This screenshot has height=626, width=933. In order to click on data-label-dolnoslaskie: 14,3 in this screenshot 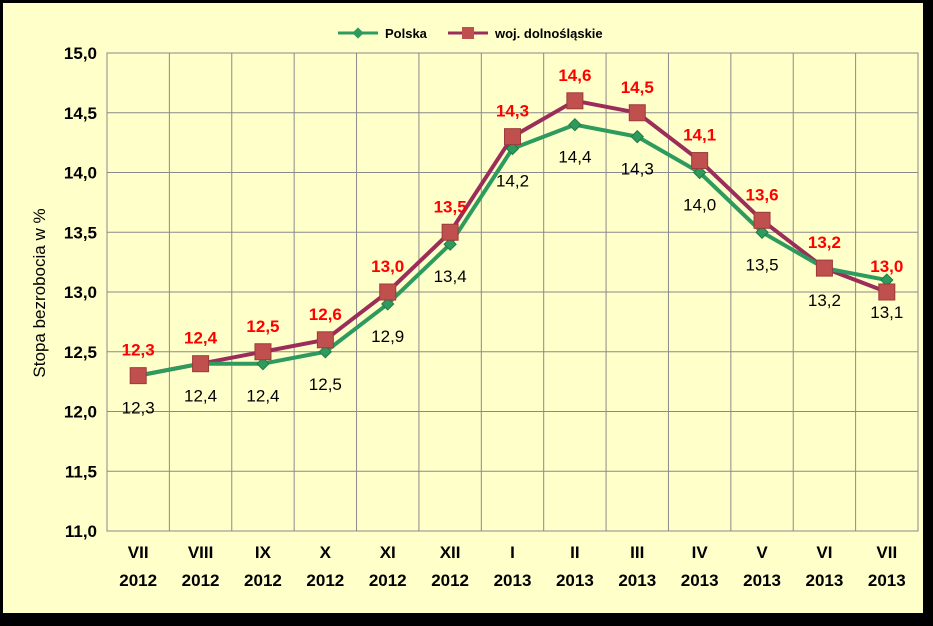, I will do `click(512, 111)`.